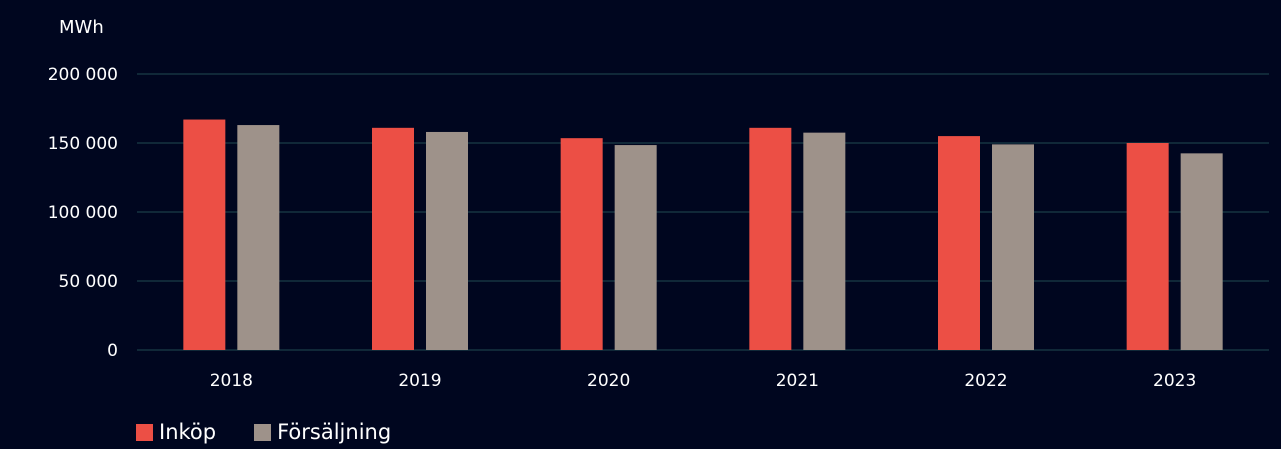 The width and height of the screenshot is (1281, 449). I want to click on legend-label-forsaljning: Försäljning, so click(334, 432).